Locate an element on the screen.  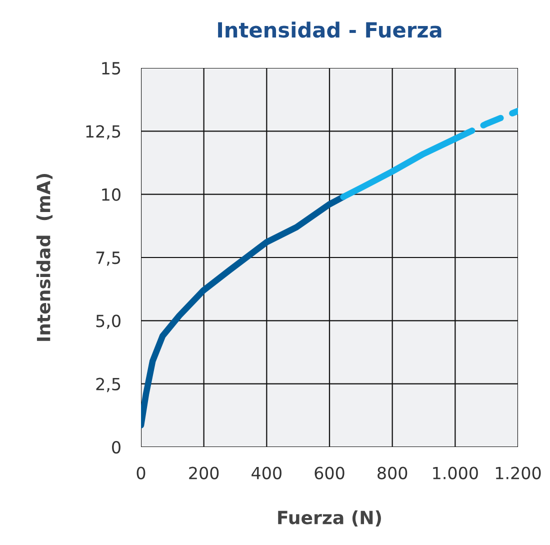
y-axis-title: Intensidad (mA) is located at coordinates (44, 257).